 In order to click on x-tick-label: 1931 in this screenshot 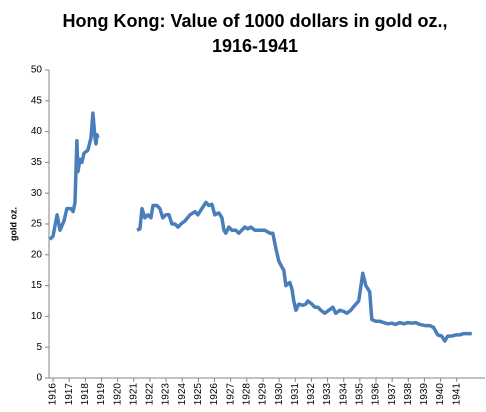, I will do `click(295, 394)`.